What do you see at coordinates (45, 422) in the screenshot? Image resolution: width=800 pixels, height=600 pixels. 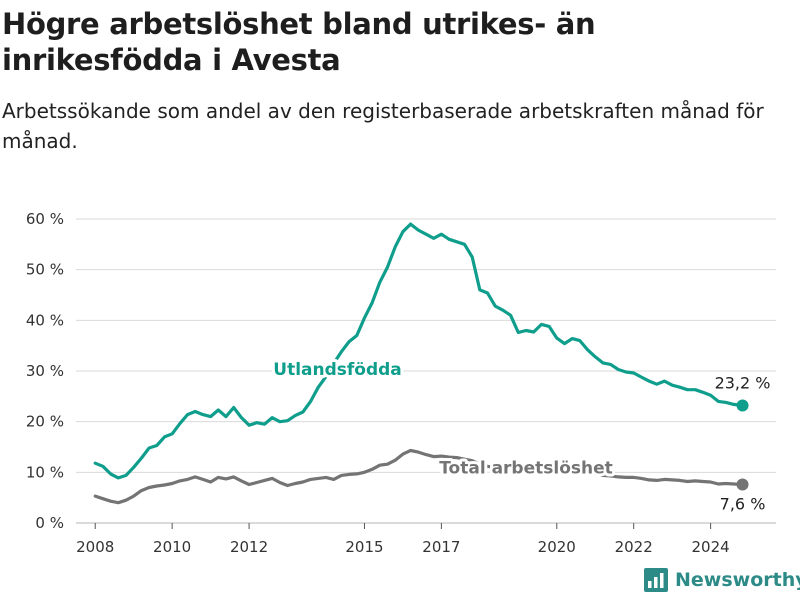 I see `y-tick-label: 20 %` at bounding box center [45, 422].